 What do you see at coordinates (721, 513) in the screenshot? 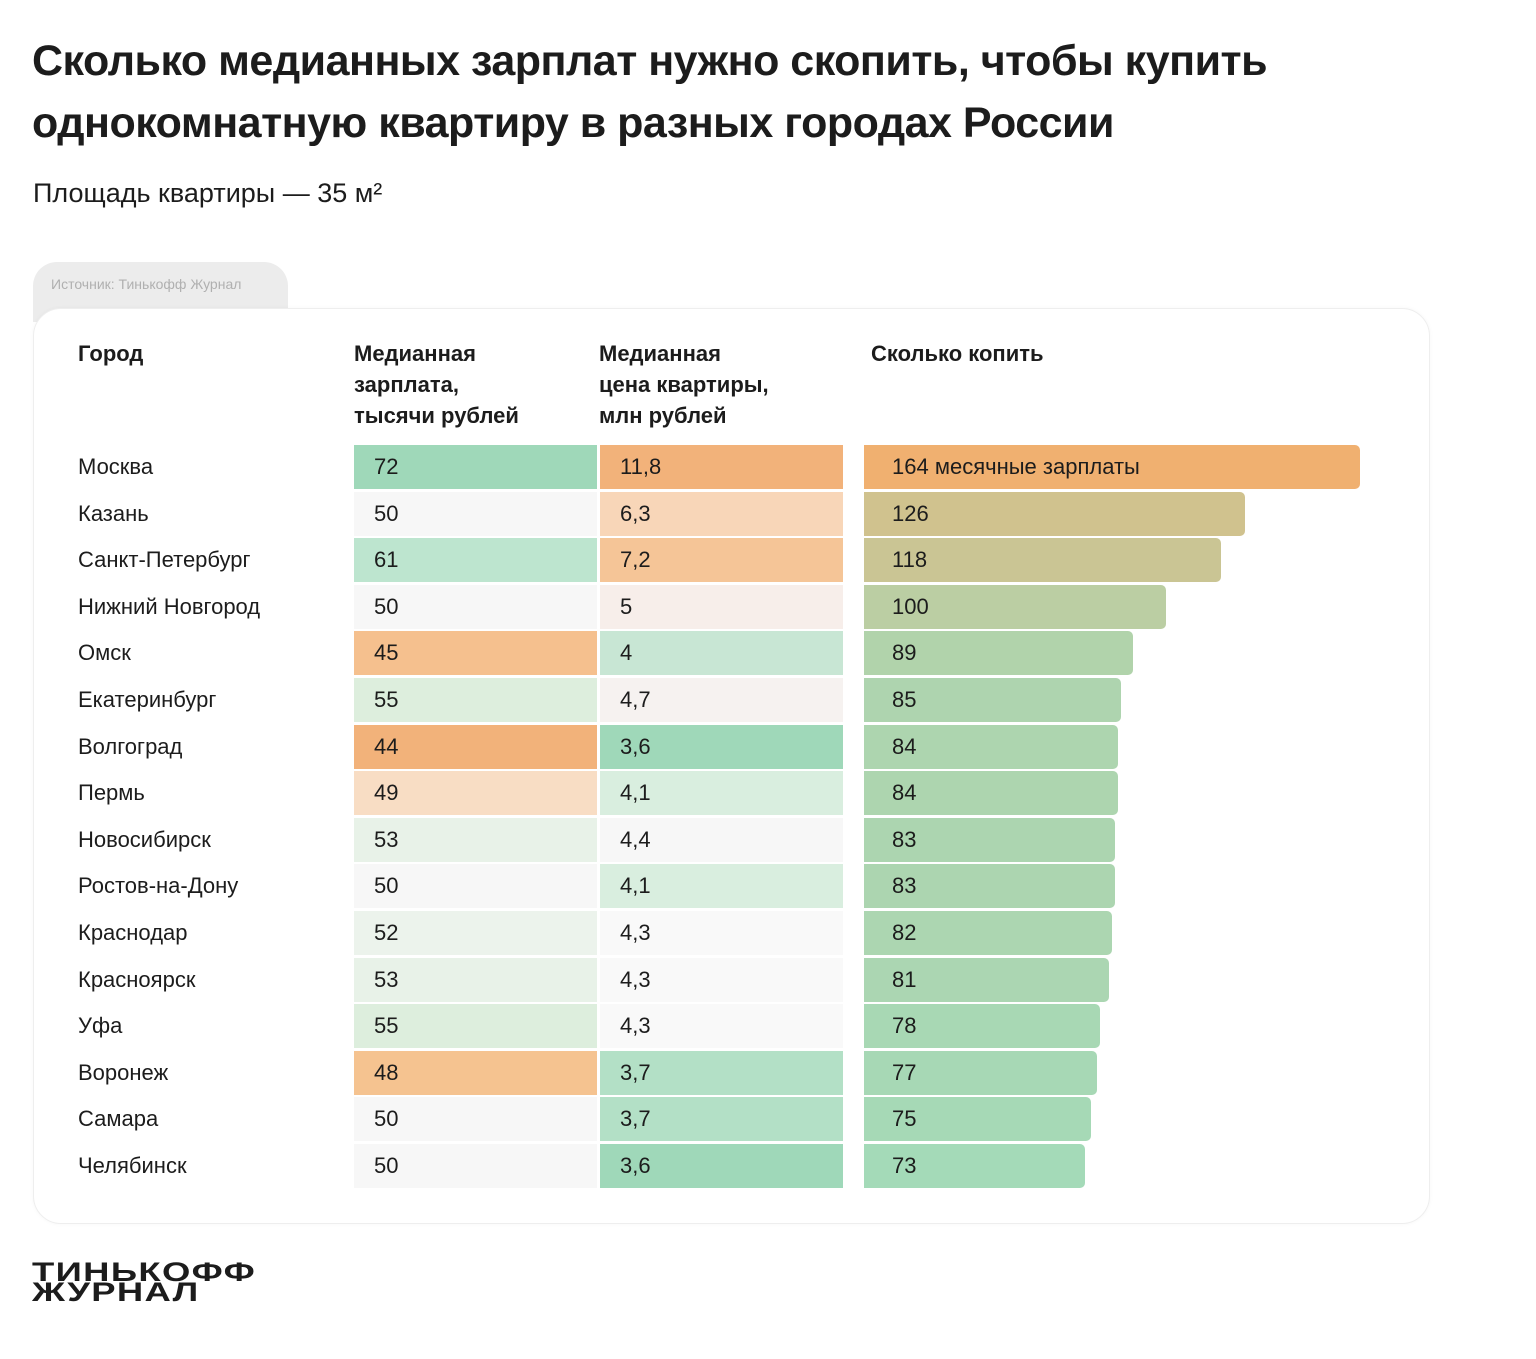
I see `price-cell: 6,3` at bounding box center [721, 513].